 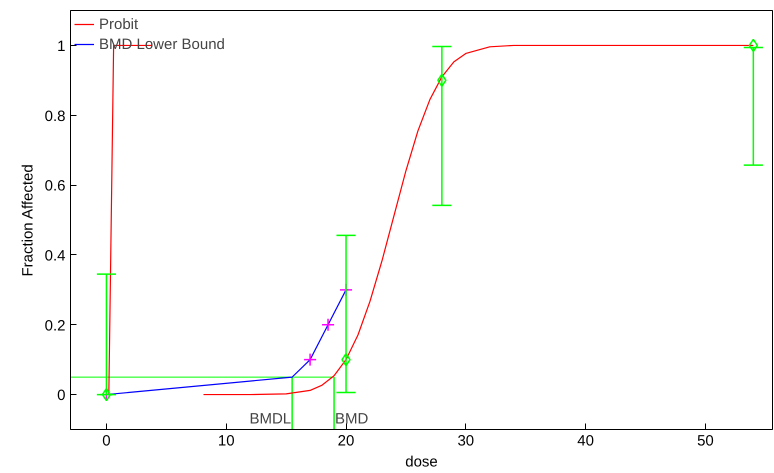 What do you see at coordinates (55, 255) in the screenshot?
I see `y-tick-label: 0.4` at bounding box center [55, 255].